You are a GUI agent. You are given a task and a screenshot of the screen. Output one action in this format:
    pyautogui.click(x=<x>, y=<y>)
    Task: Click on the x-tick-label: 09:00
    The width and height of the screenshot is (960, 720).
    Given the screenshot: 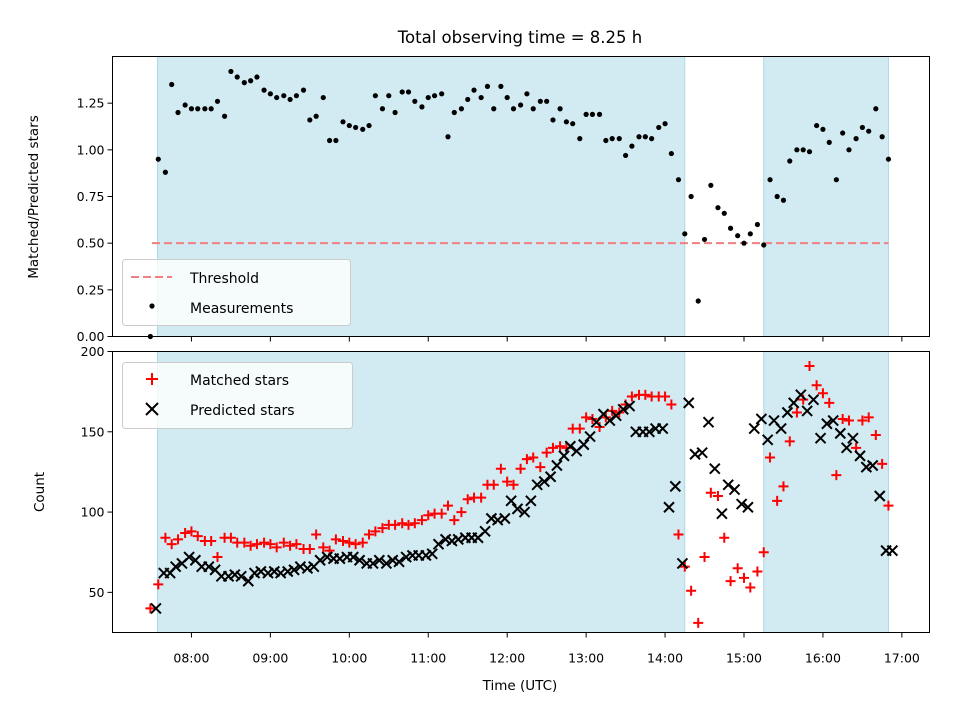 What is the action you would take?
    pyautogui.click(x=270, y=658)
    